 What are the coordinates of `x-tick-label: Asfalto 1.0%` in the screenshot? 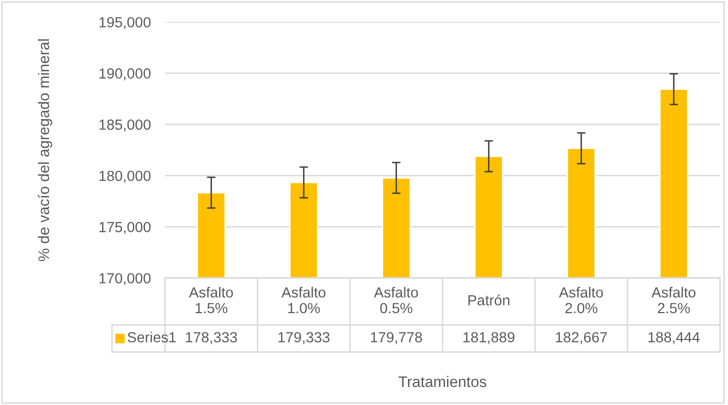 It's located at (303, 300).